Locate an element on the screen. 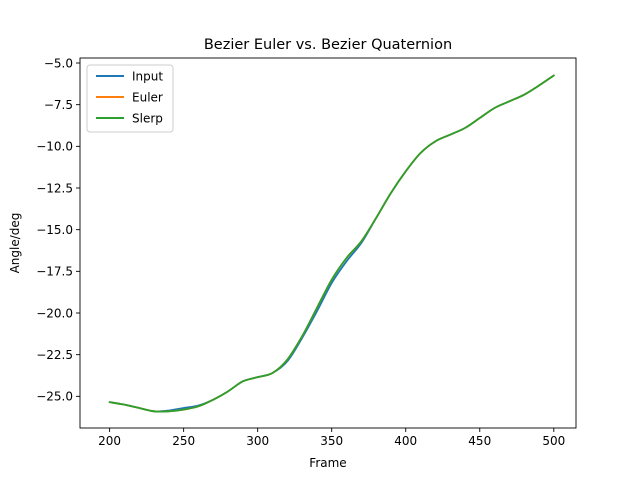 The width and height of the screenshot is (640, 480). legend-box is located at coordinates (130, 98).